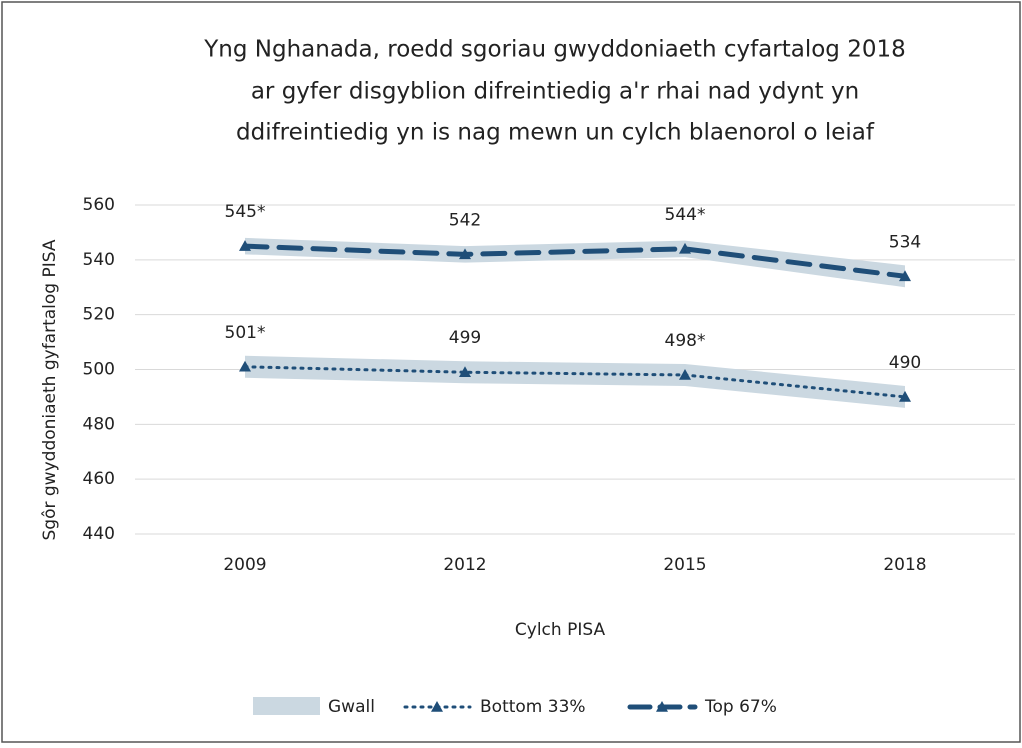 This screenshot has width=1022, height=748. I want to click on data-label: 499, so click(465, 338).